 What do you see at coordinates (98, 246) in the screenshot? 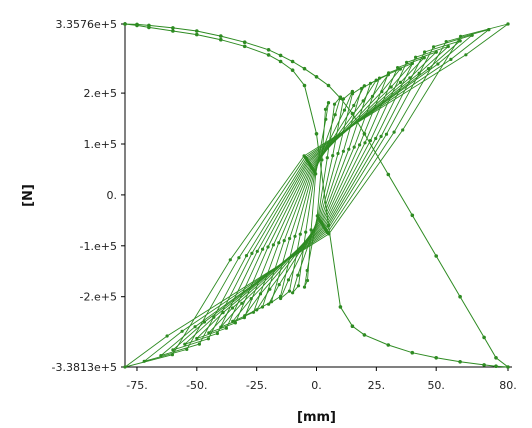
I see `y-tick-label: -1.e+5` at bounding box center [98, 246].